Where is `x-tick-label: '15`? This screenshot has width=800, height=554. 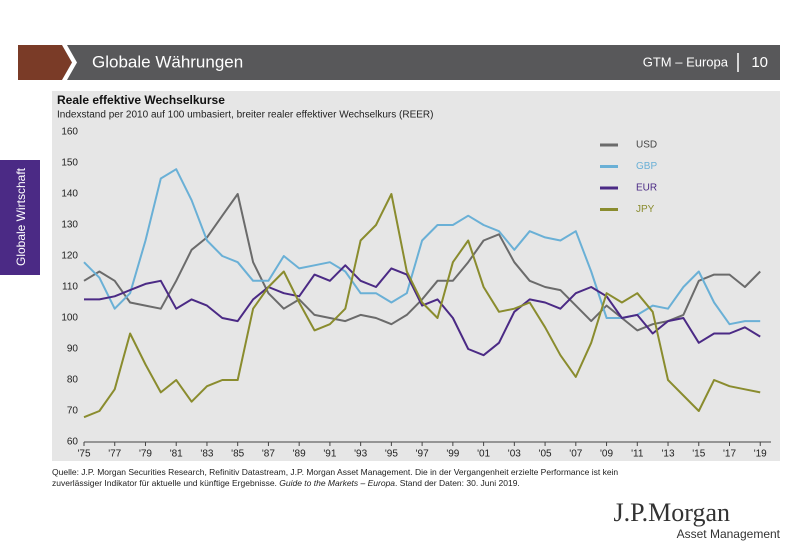 x-tick-label: '15 is located at coordinates (698, 454).